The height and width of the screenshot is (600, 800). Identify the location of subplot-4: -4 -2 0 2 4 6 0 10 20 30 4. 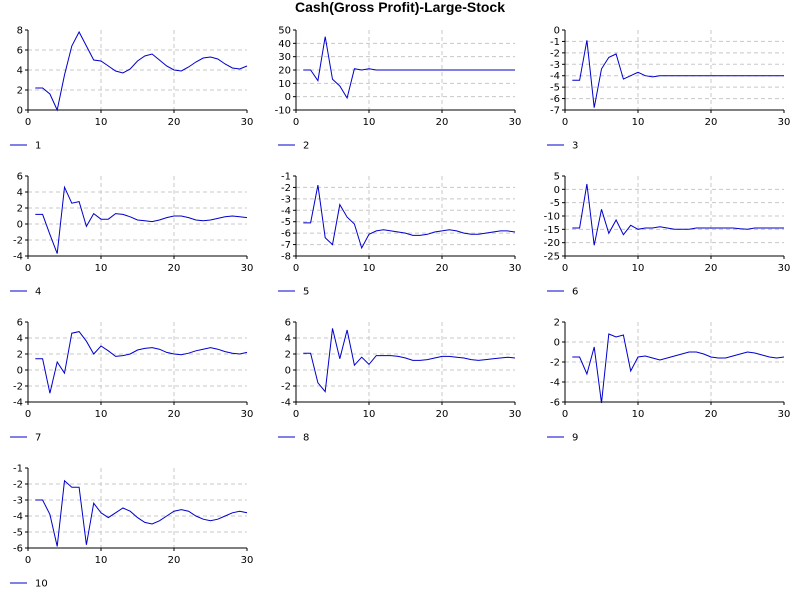
(131, 235).